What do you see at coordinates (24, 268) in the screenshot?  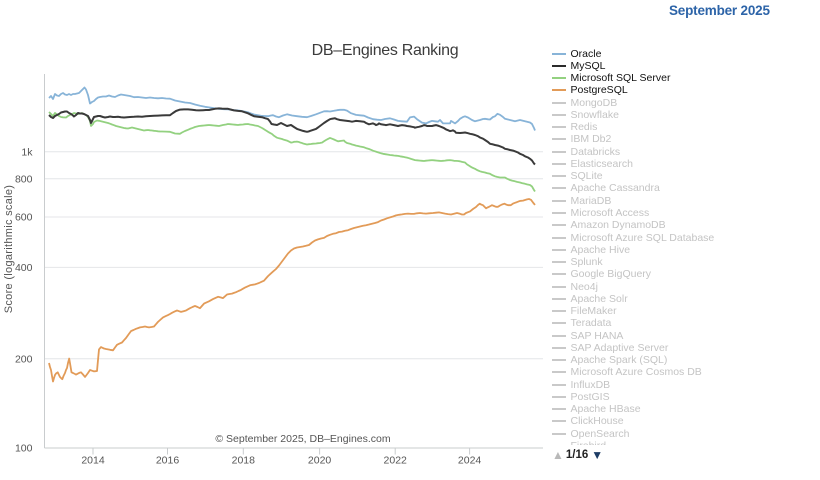 I see `svg-text: 400` at bounding box center [24, 268].